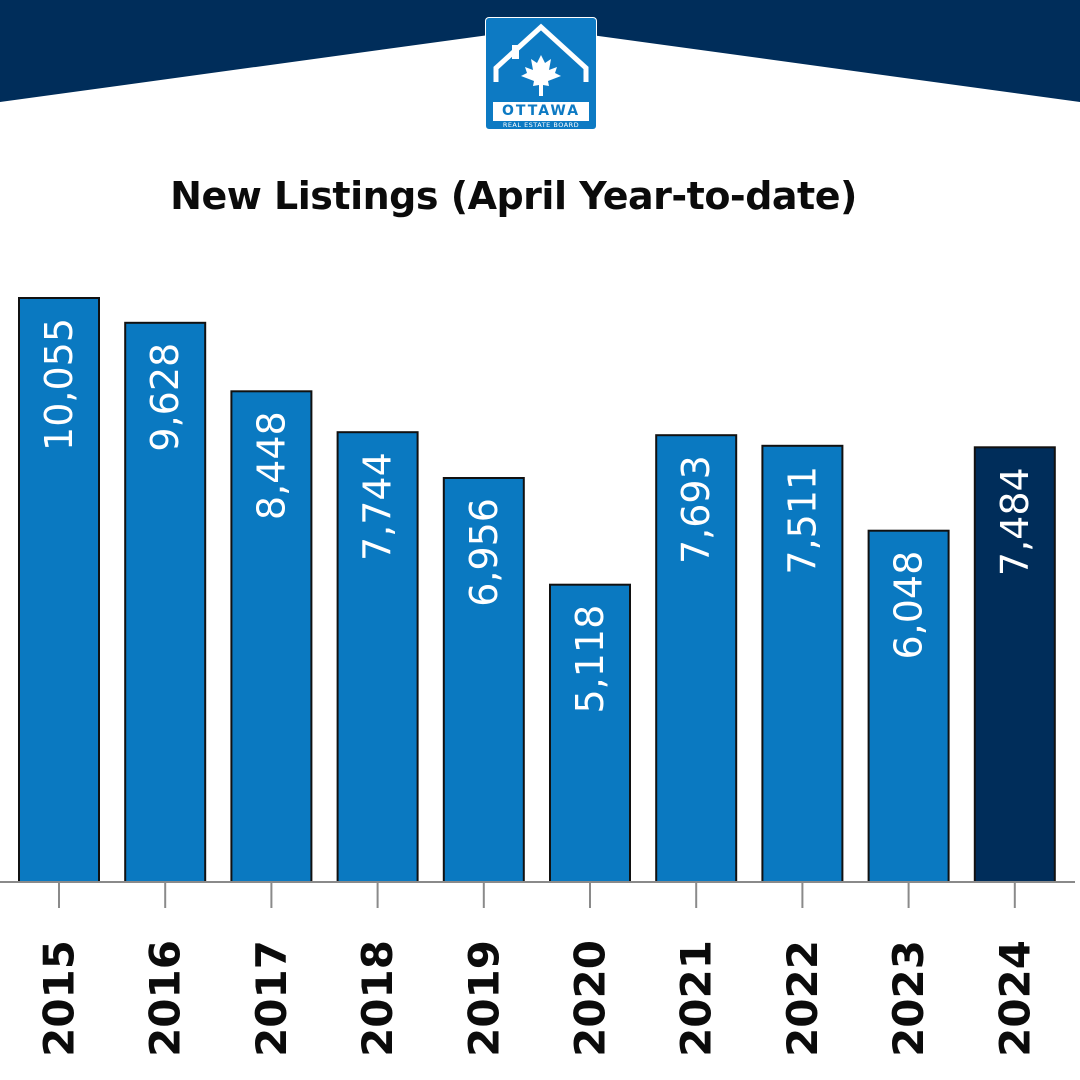 Image resolution: width=1080 pixels, height=1080 pixels. What do you see at coordinates (484, 552) in the screenshot?
I see `value-label-2019: 6,956` at bounding box center [484, 552].